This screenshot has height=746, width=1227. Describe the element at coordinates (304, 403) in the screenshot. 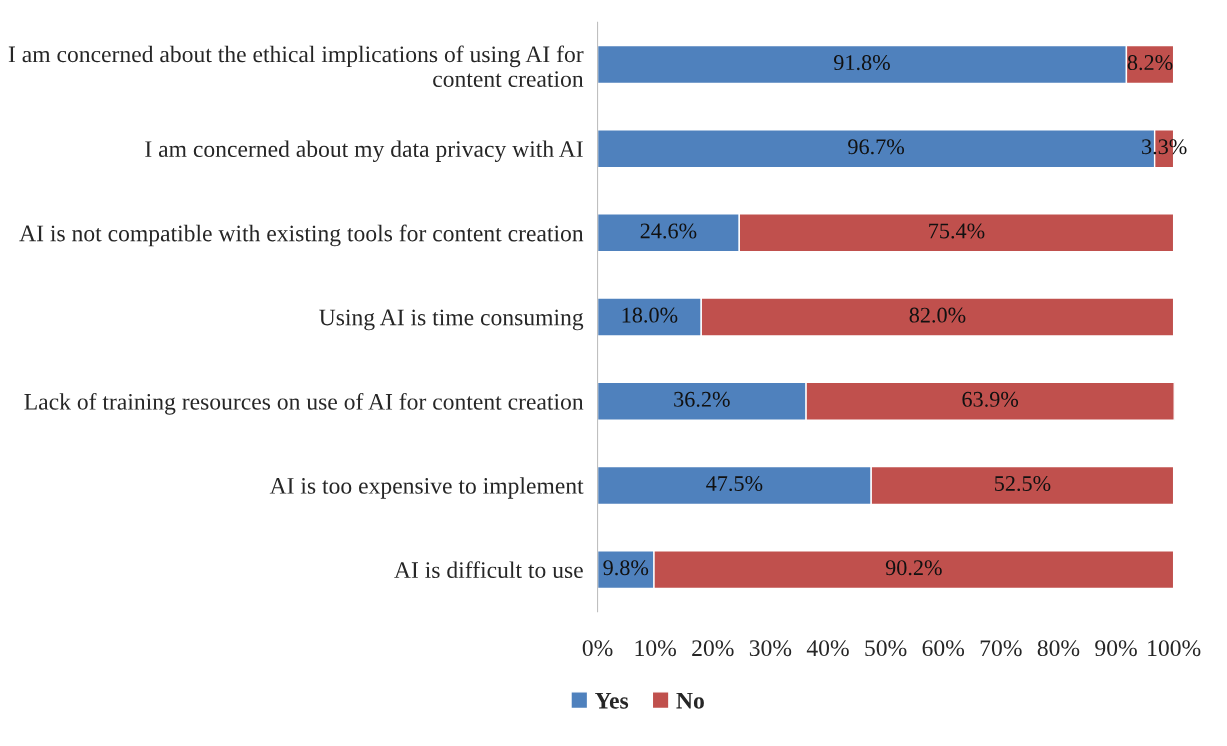

I see `y-tick-label: Lack of training resources on use of AI for content creation` at that location.